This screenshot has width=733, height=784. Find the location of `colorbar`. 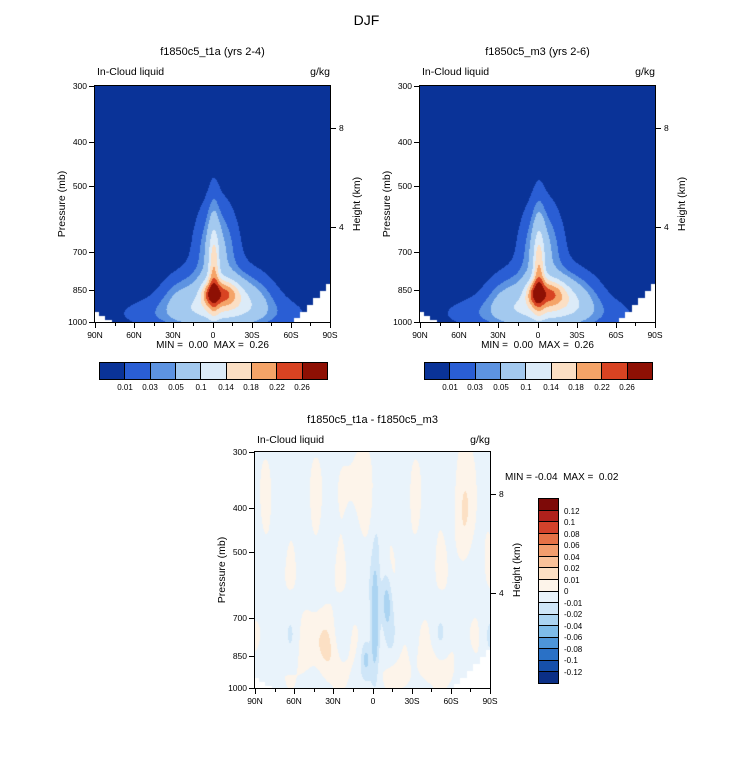

colorbar is located at coordinates (548, 591).